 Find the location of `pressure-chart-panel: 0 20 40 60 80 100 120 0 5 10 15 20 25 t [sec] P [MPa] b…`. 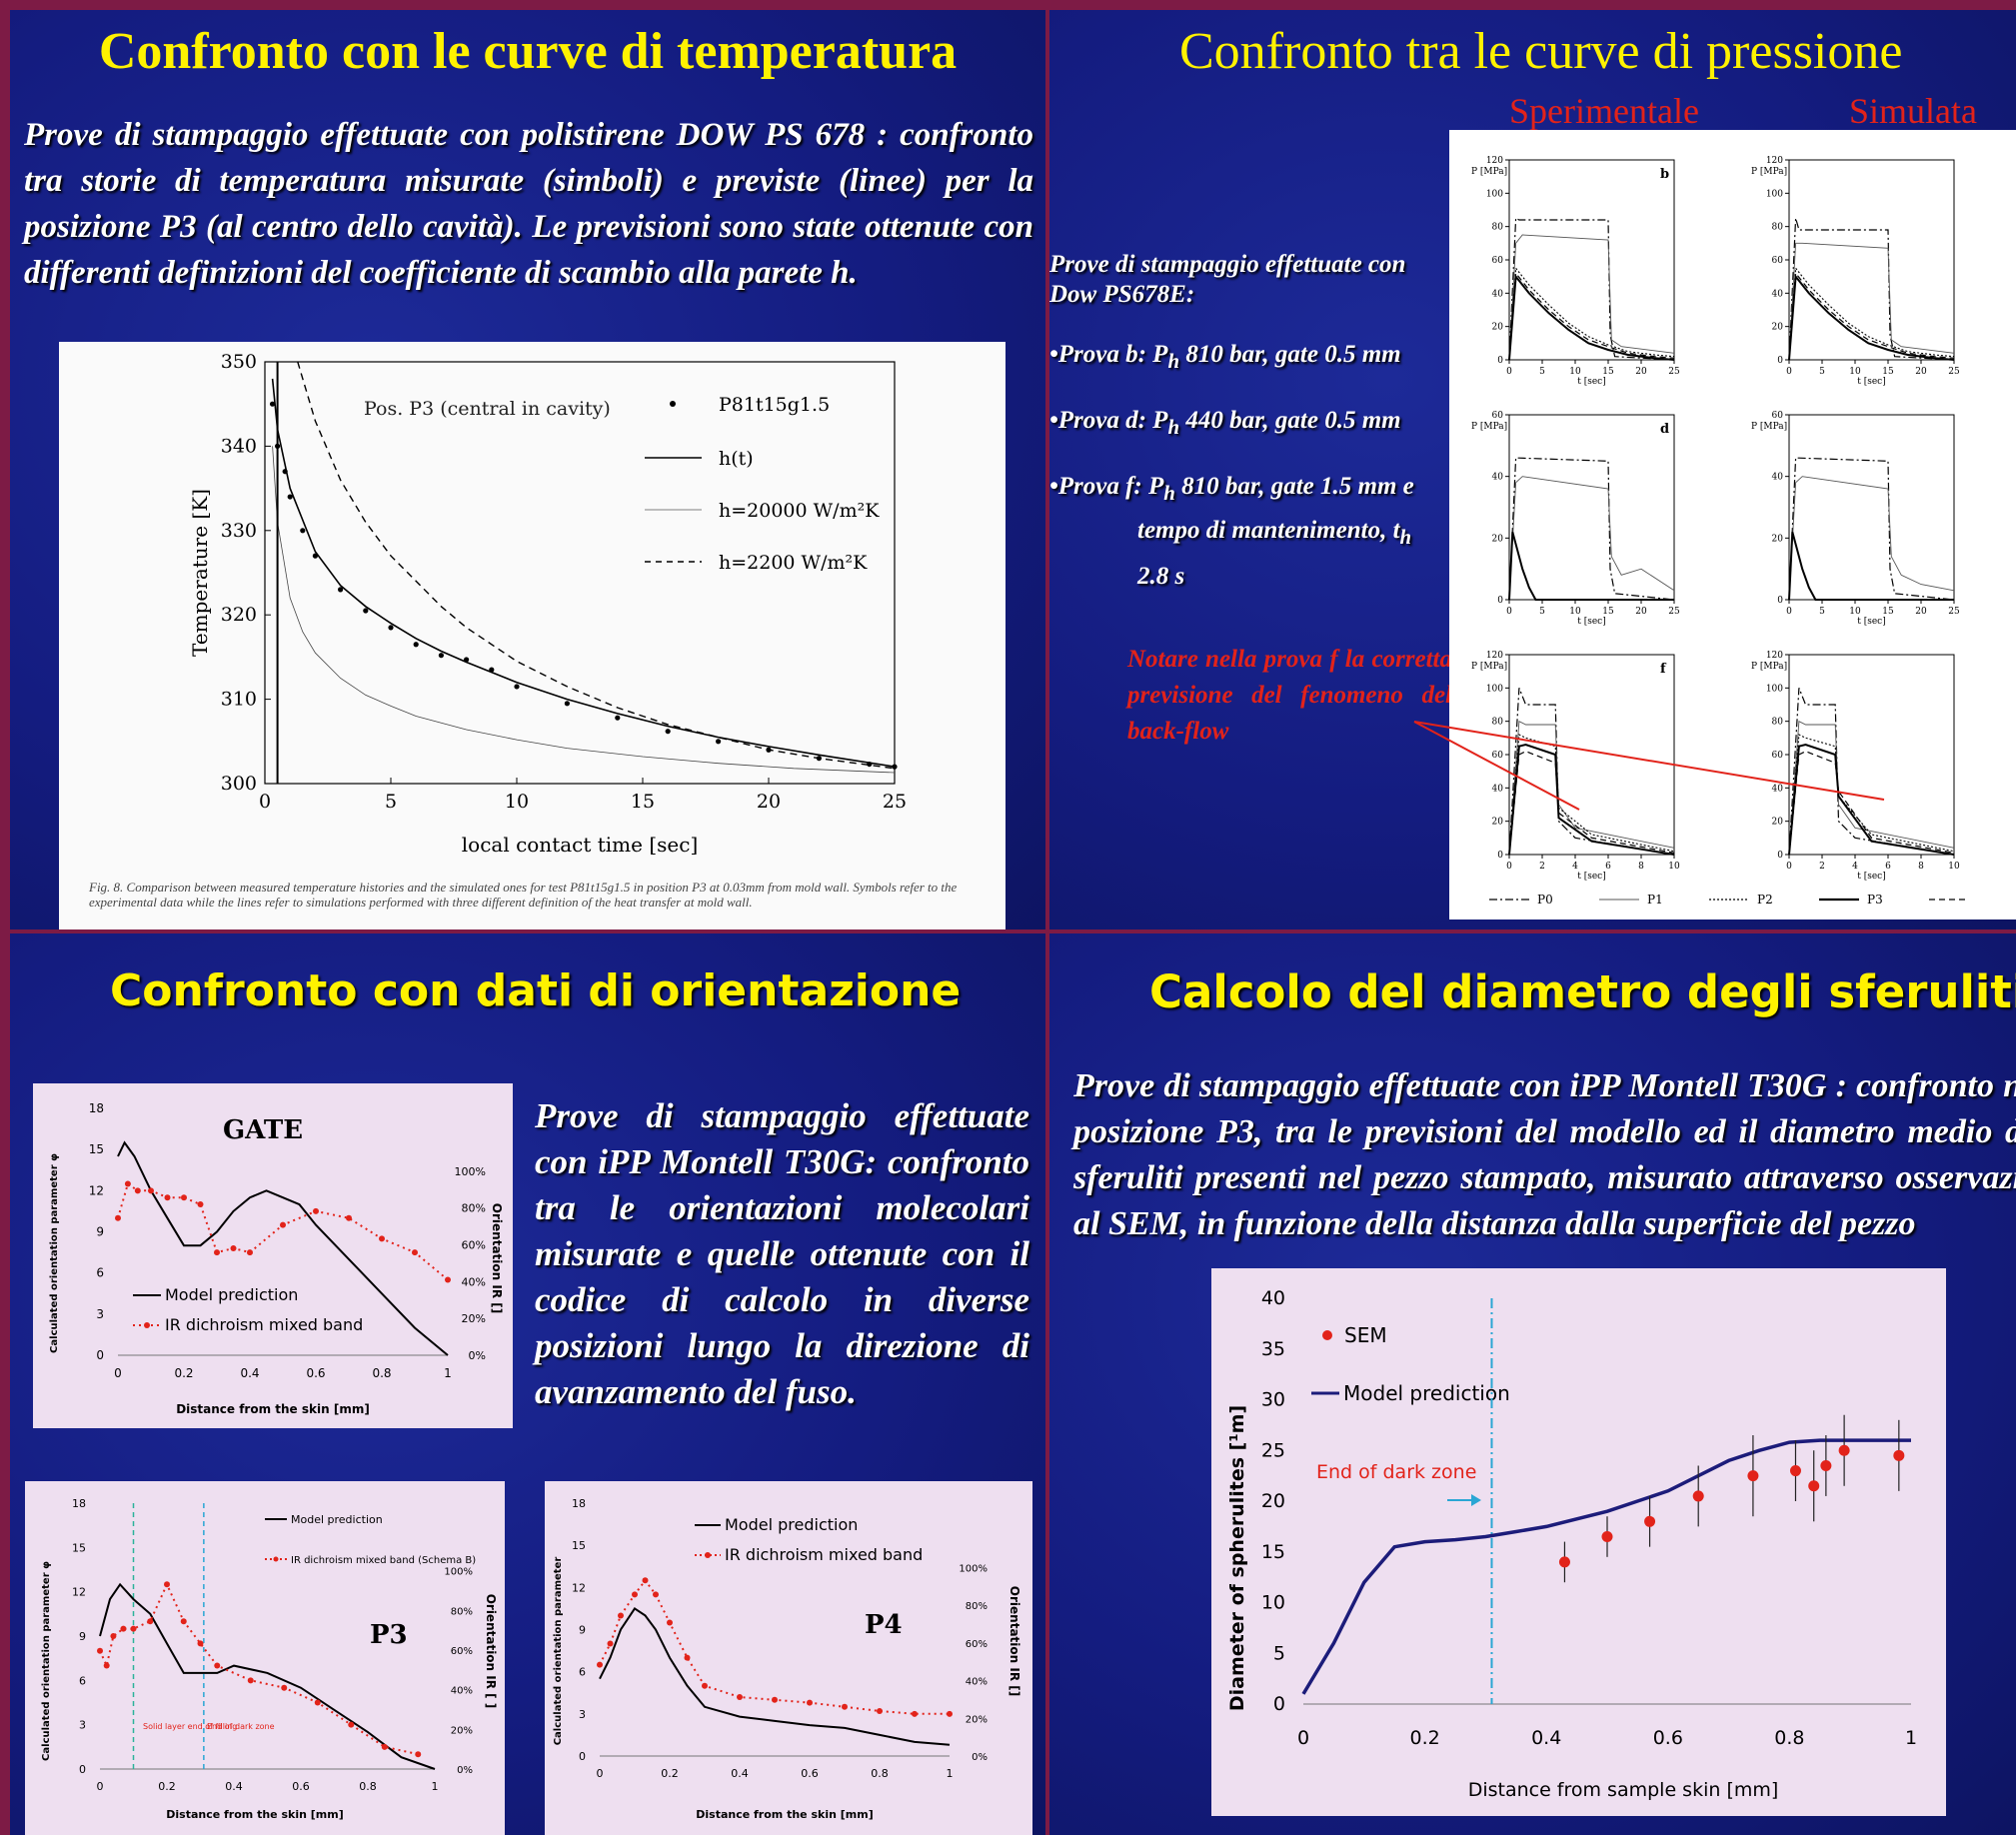

pressure-chart-panel: 0 20 40 60 80 100 120 0 5 10 15 20 25 t [sec] P [MPa] b… is located at coordinates (1733, 524).